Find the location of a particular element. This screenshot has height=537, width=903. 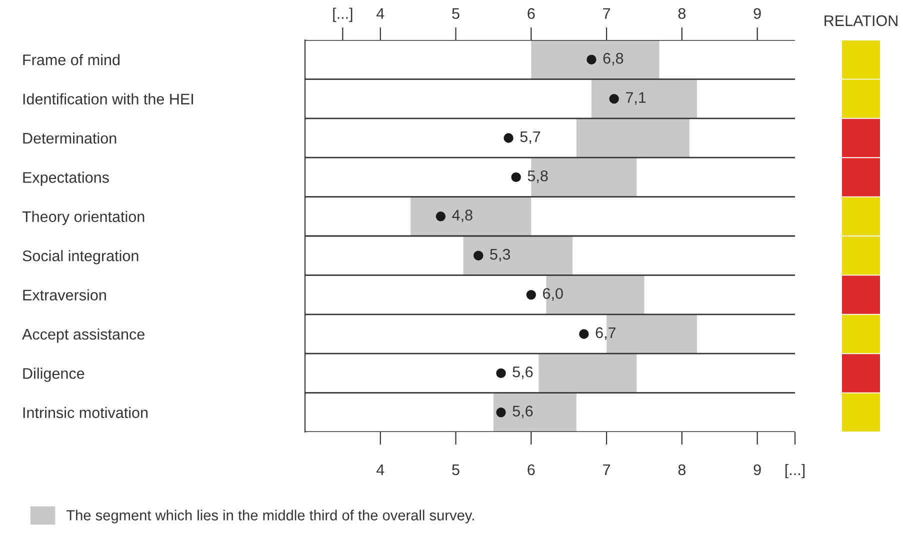

y-tick-label: Expectations is located at coordinates (66, 179).